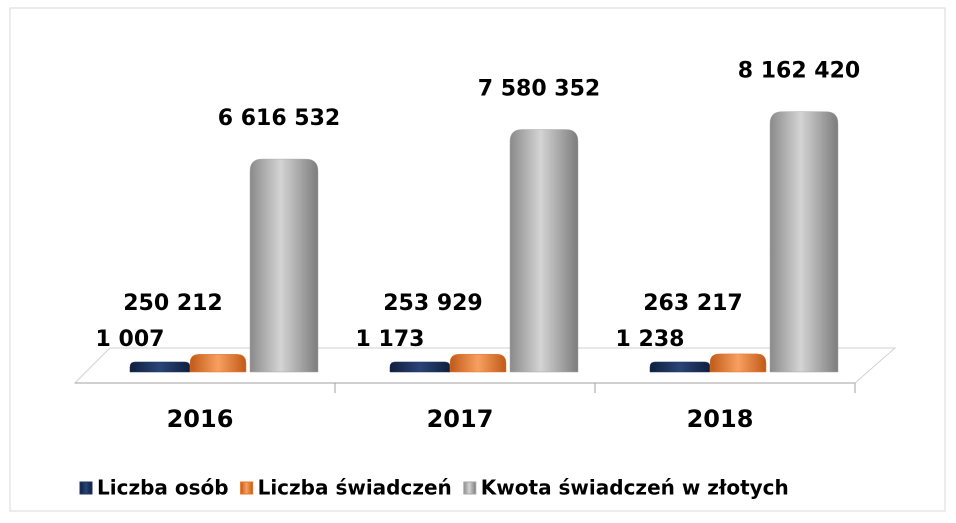  I want to click on data-label: 253 929, so click(433, 303).